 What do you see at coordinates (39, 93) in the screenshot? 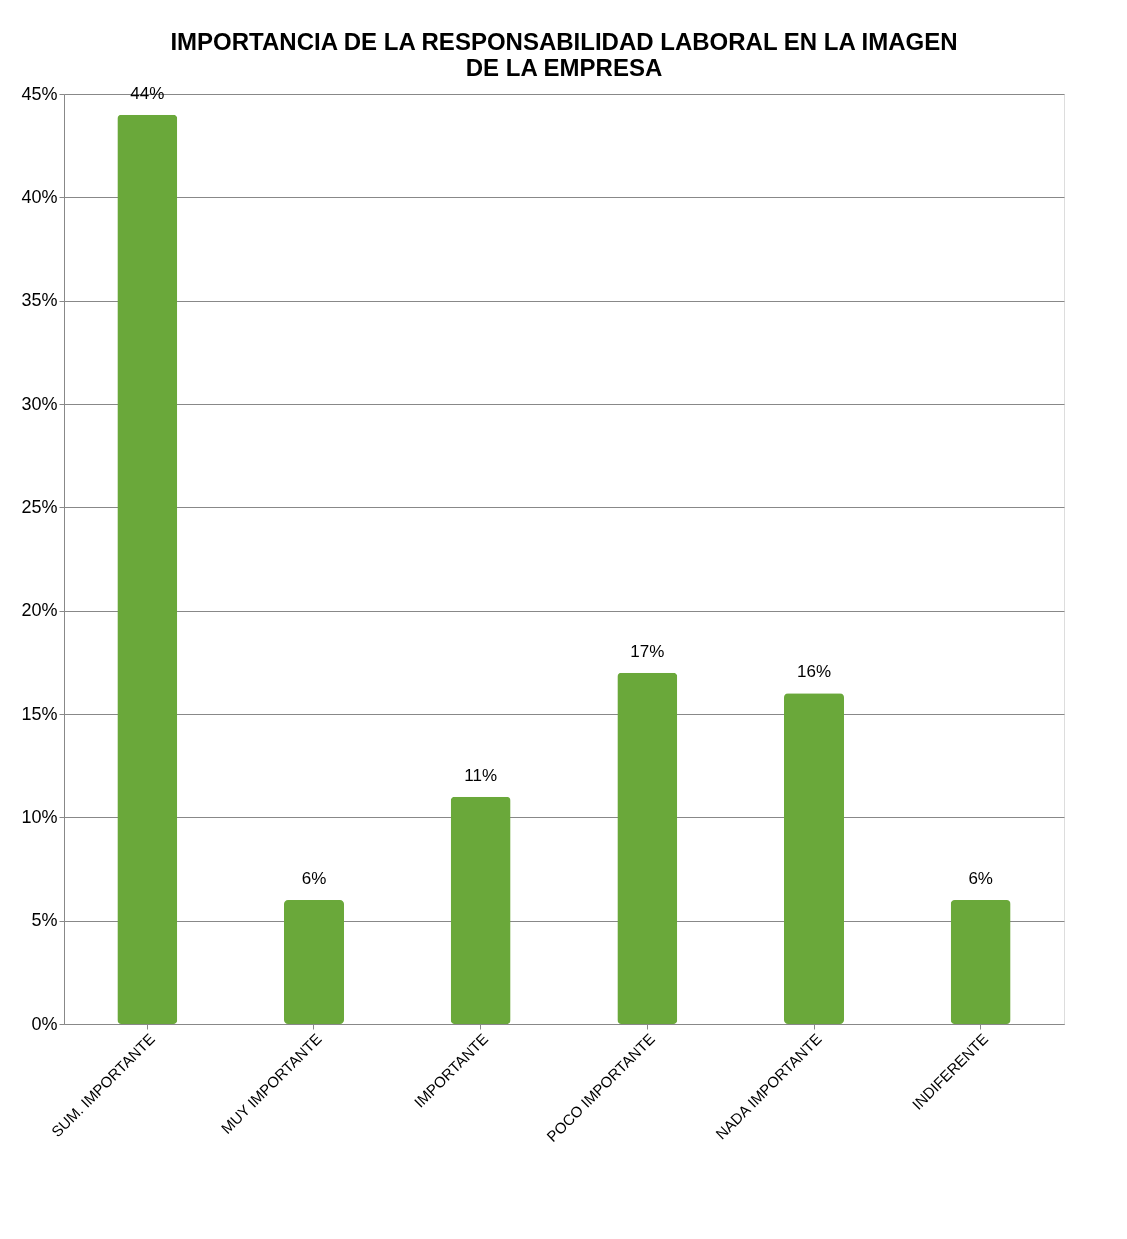
I see `y-tick-label: 45%` at bounding box center [39, 93].